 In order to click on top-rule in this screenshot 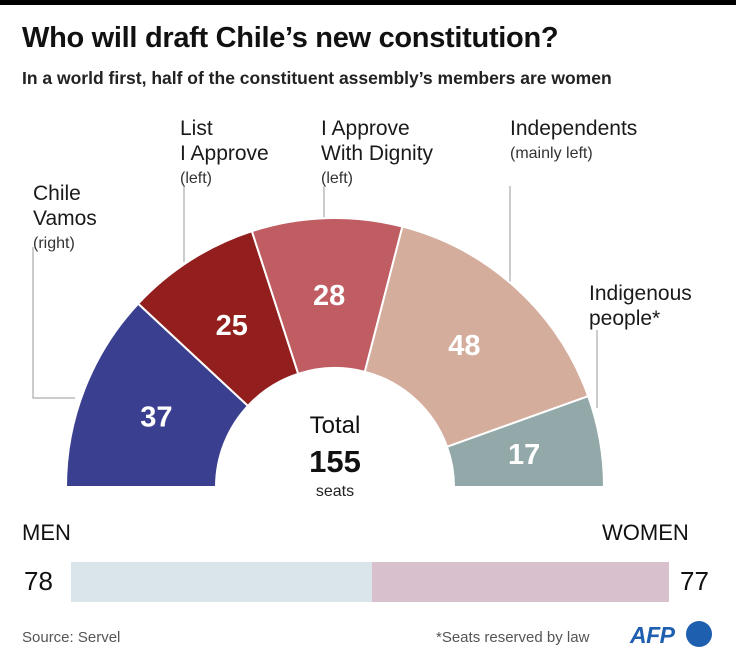, I will do `click(368, 2)`.